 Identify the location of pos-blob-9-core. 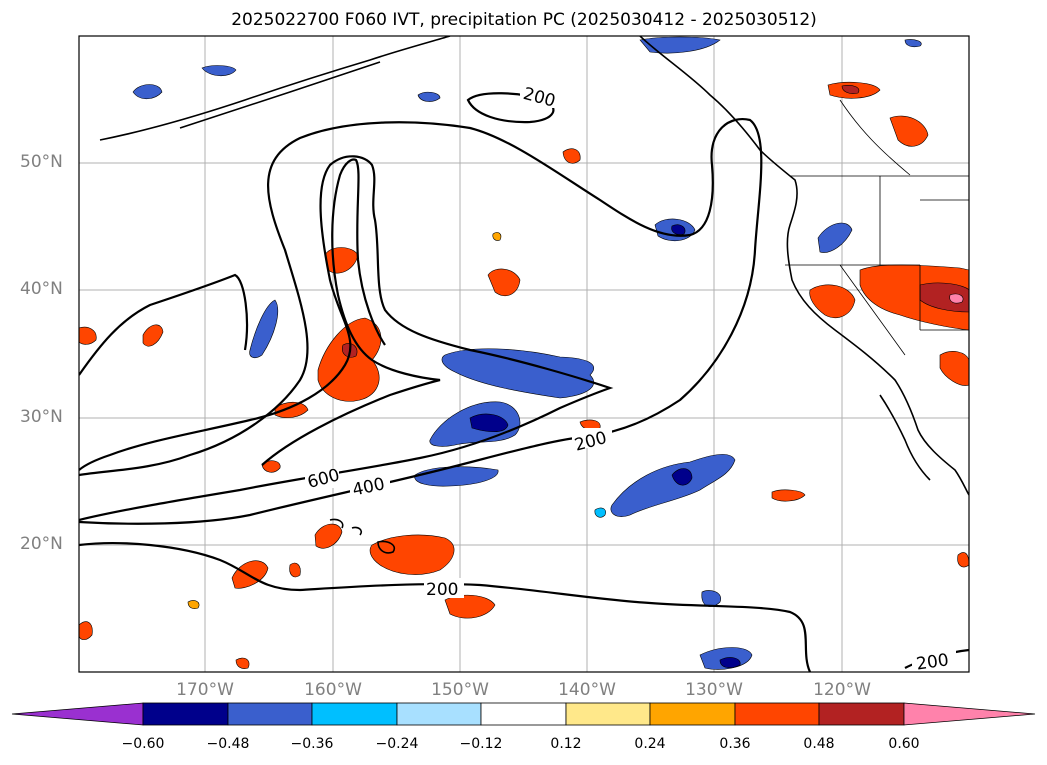
(944, 297).